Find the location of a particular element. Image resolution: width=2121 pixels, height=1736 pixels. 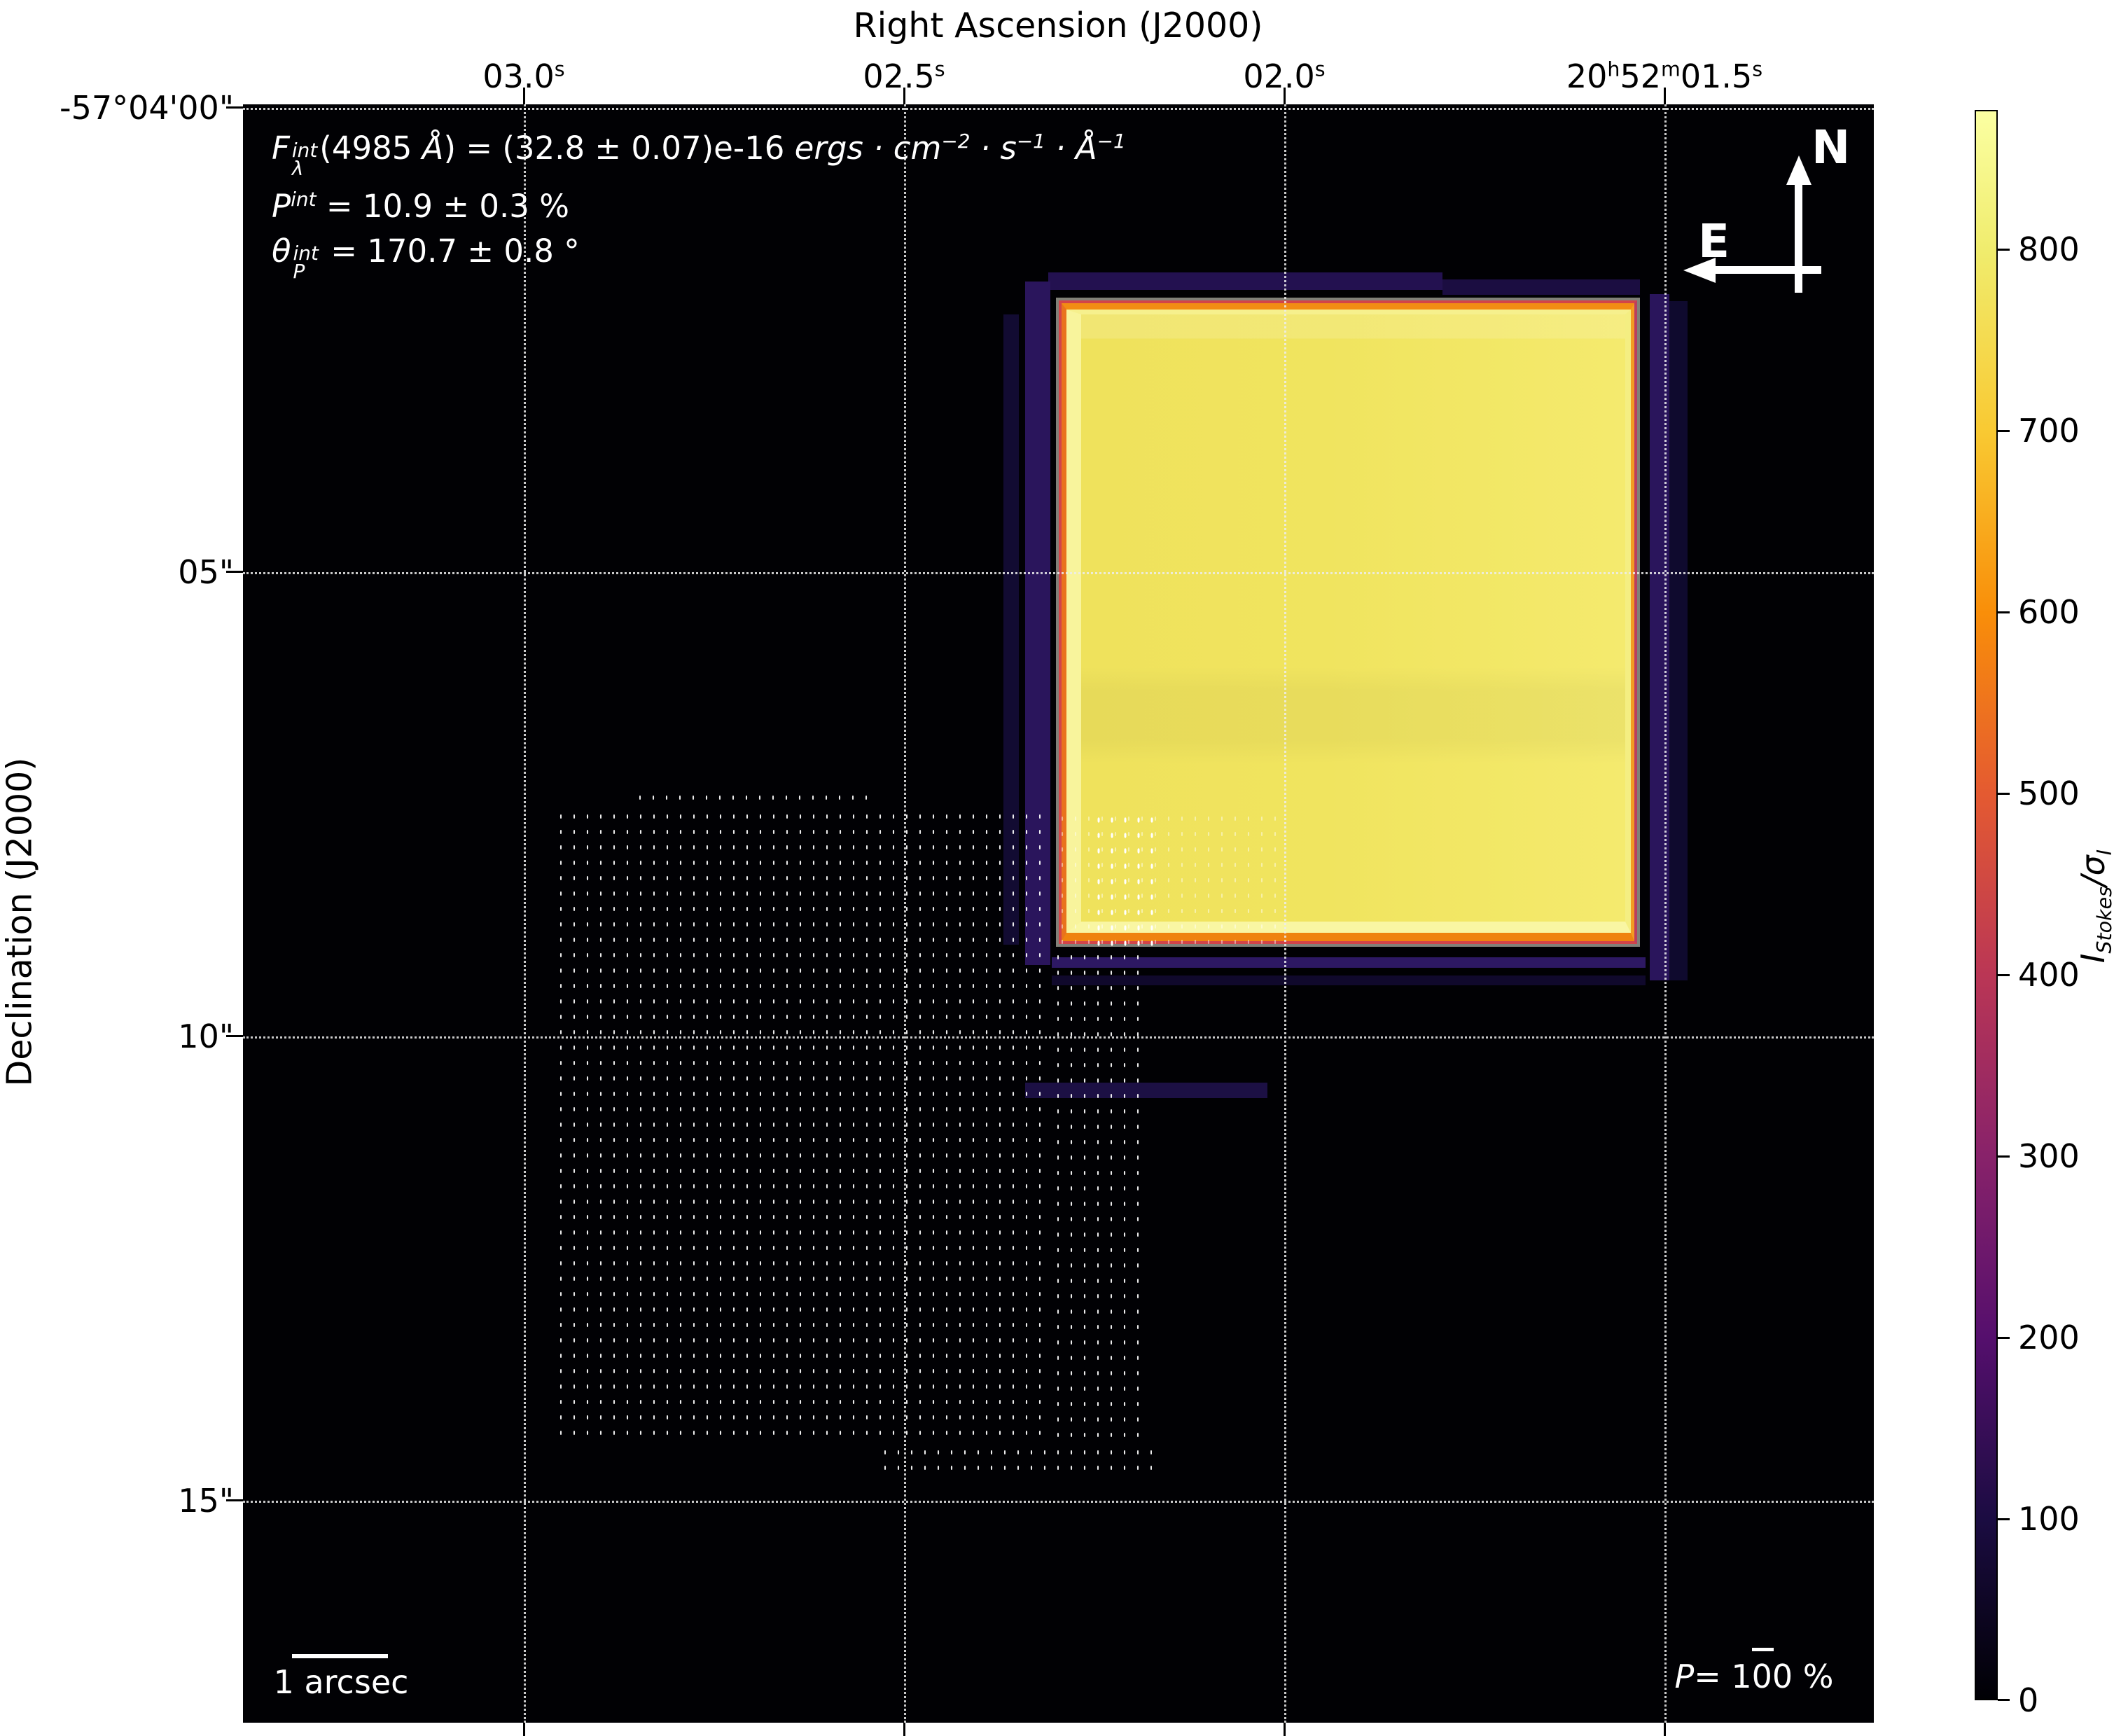

x-tick-label: 02.5s is located at coordinates (904, 76).